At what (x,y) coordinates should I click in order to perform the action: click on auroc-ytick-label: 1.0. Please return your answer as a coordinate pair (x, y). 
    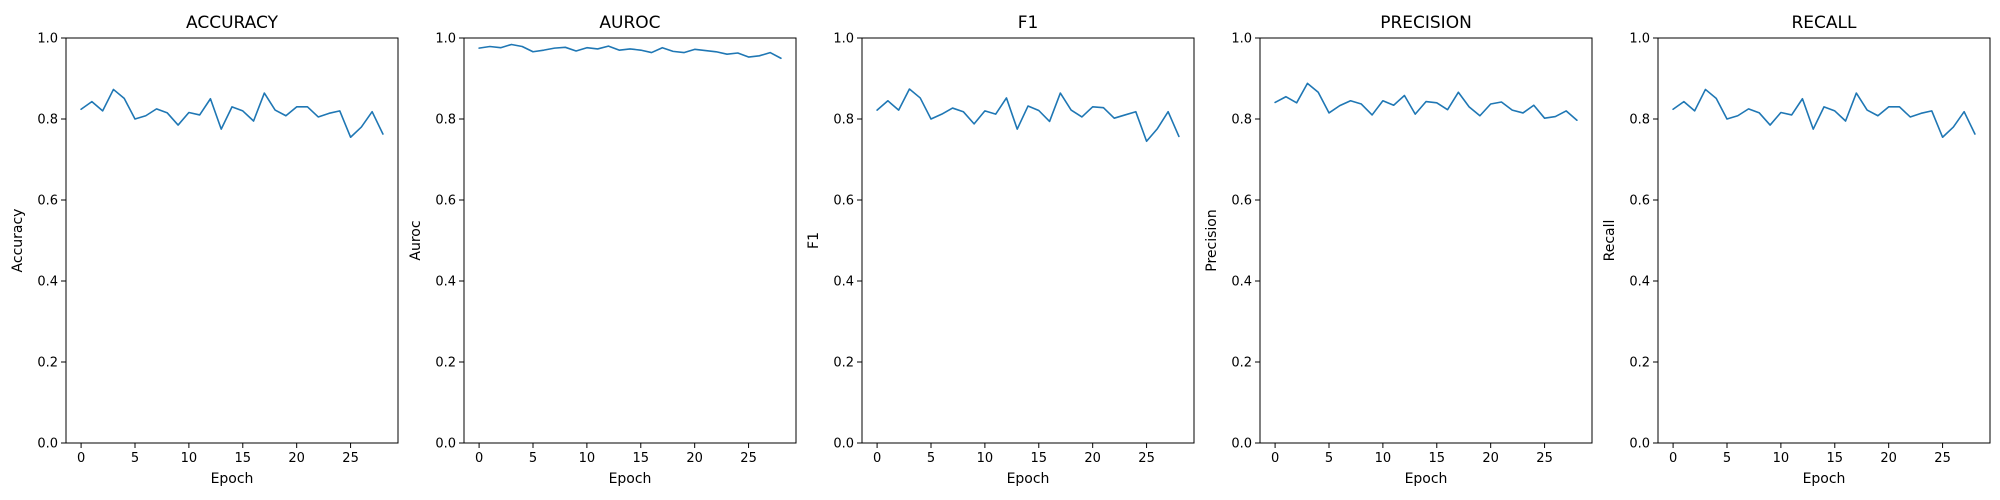
    Looking at the image, I should click on (445, 39).